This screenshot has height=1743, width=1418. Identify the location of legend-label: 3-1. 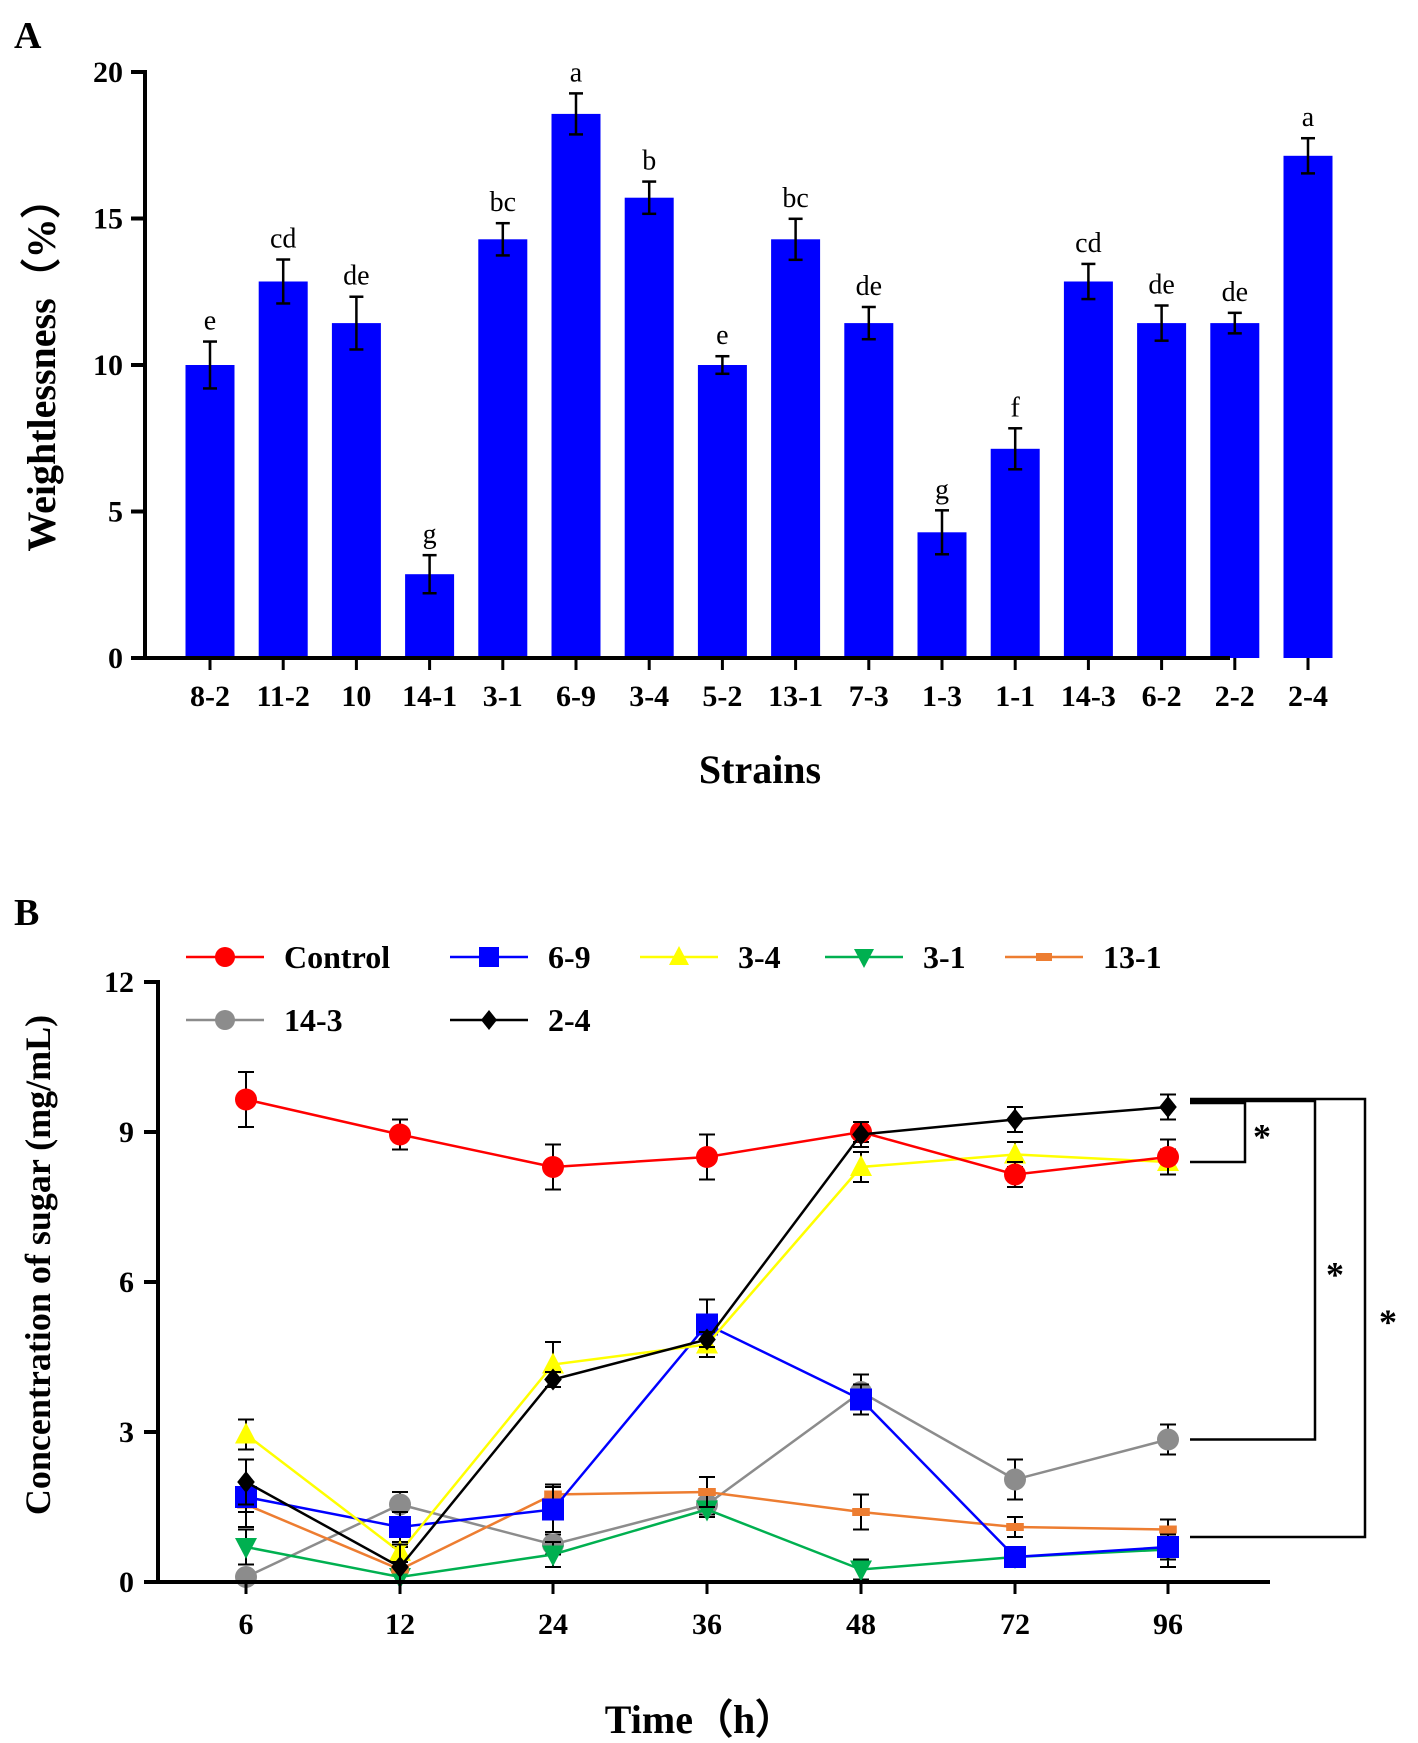
(944, 957).